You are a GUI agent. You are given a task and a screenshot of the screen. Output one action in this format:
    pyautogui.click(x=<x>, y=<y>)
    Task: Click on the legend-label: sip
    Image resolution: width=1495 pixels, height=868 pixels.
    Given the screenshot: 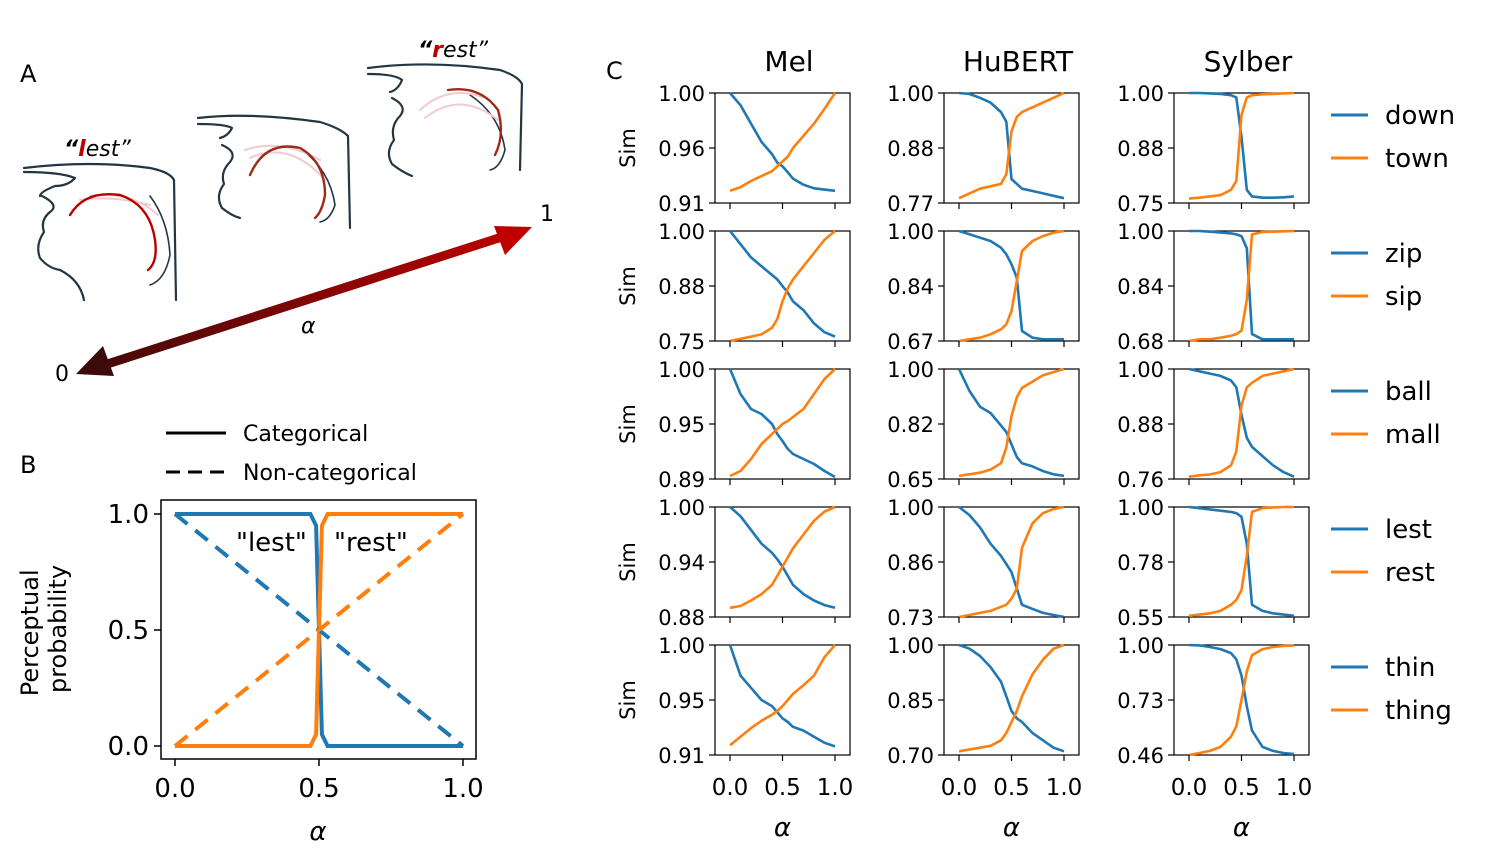 What is the action you would take?
    pyautogui.click(x=1403, y=297)
    